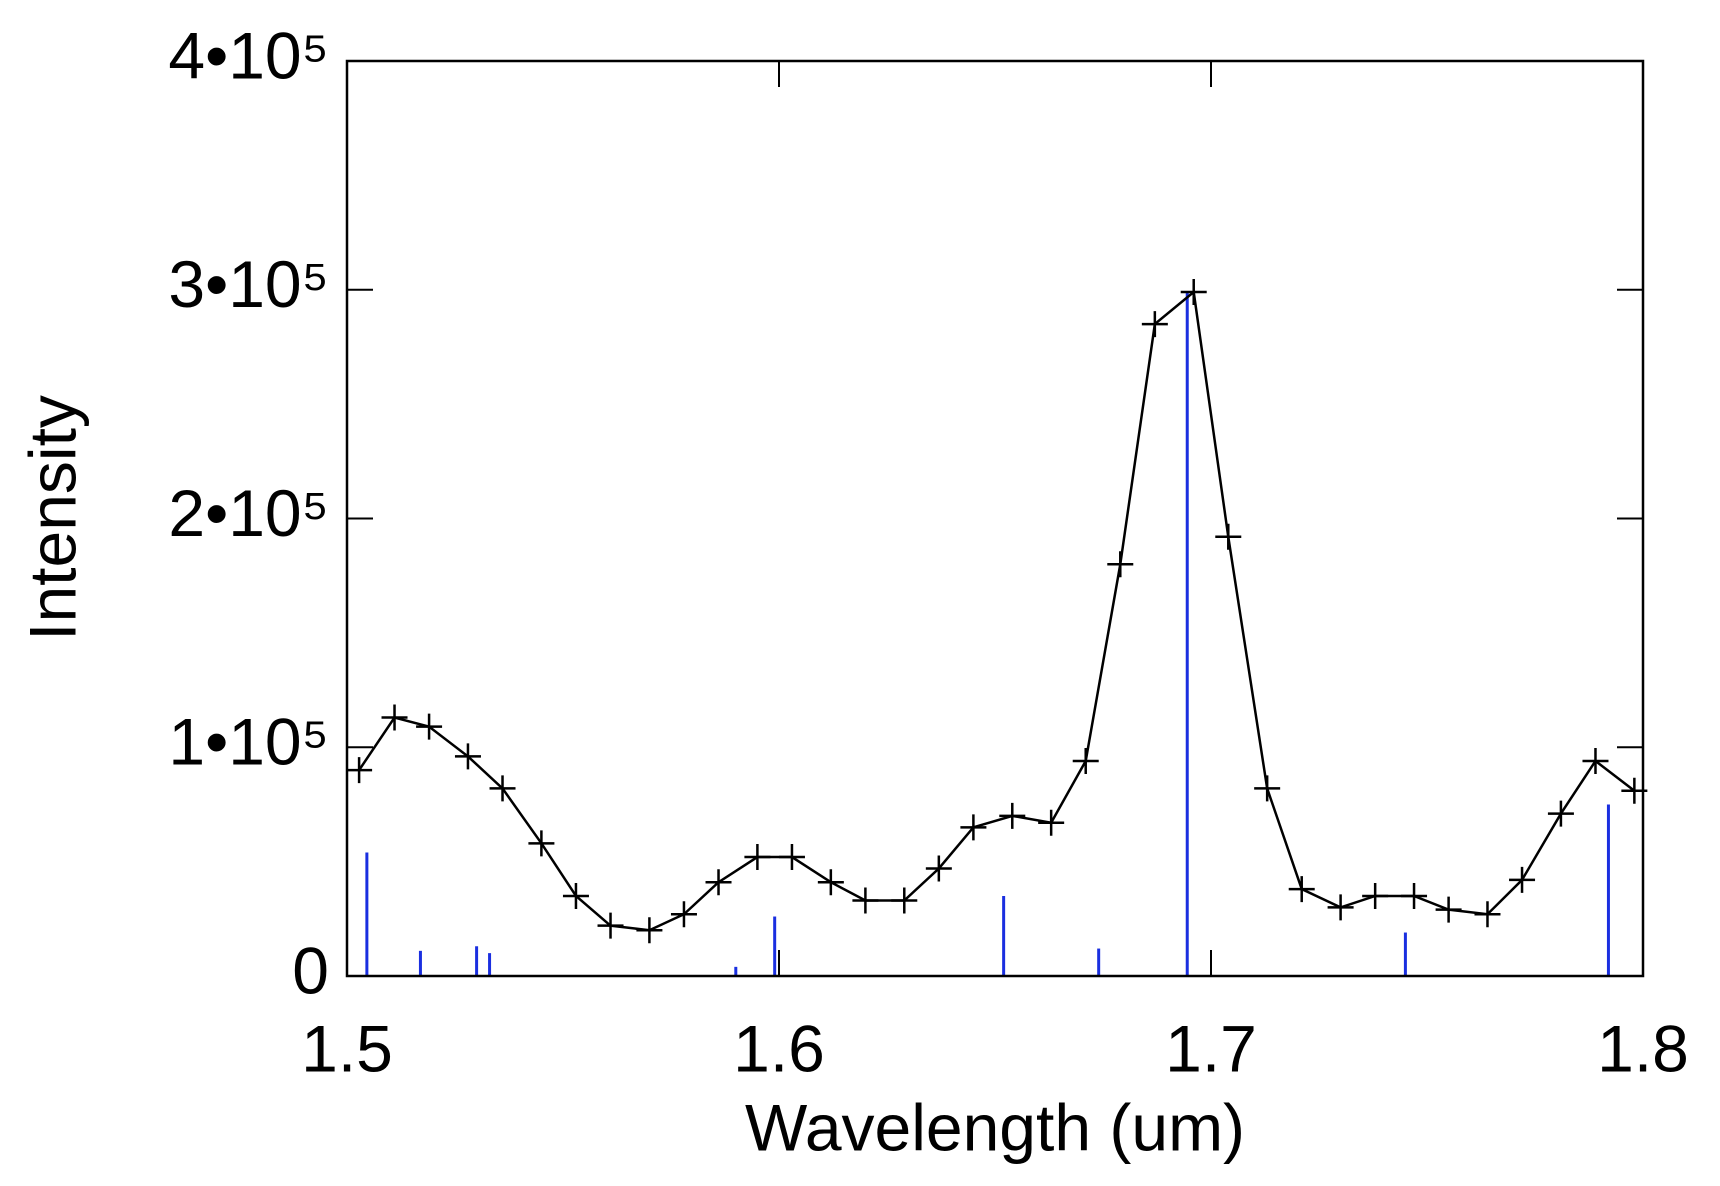  Describe the element at coordinates (1643, 1048) in the screenshot. I see `x-tick-label: 1.8` at that location.